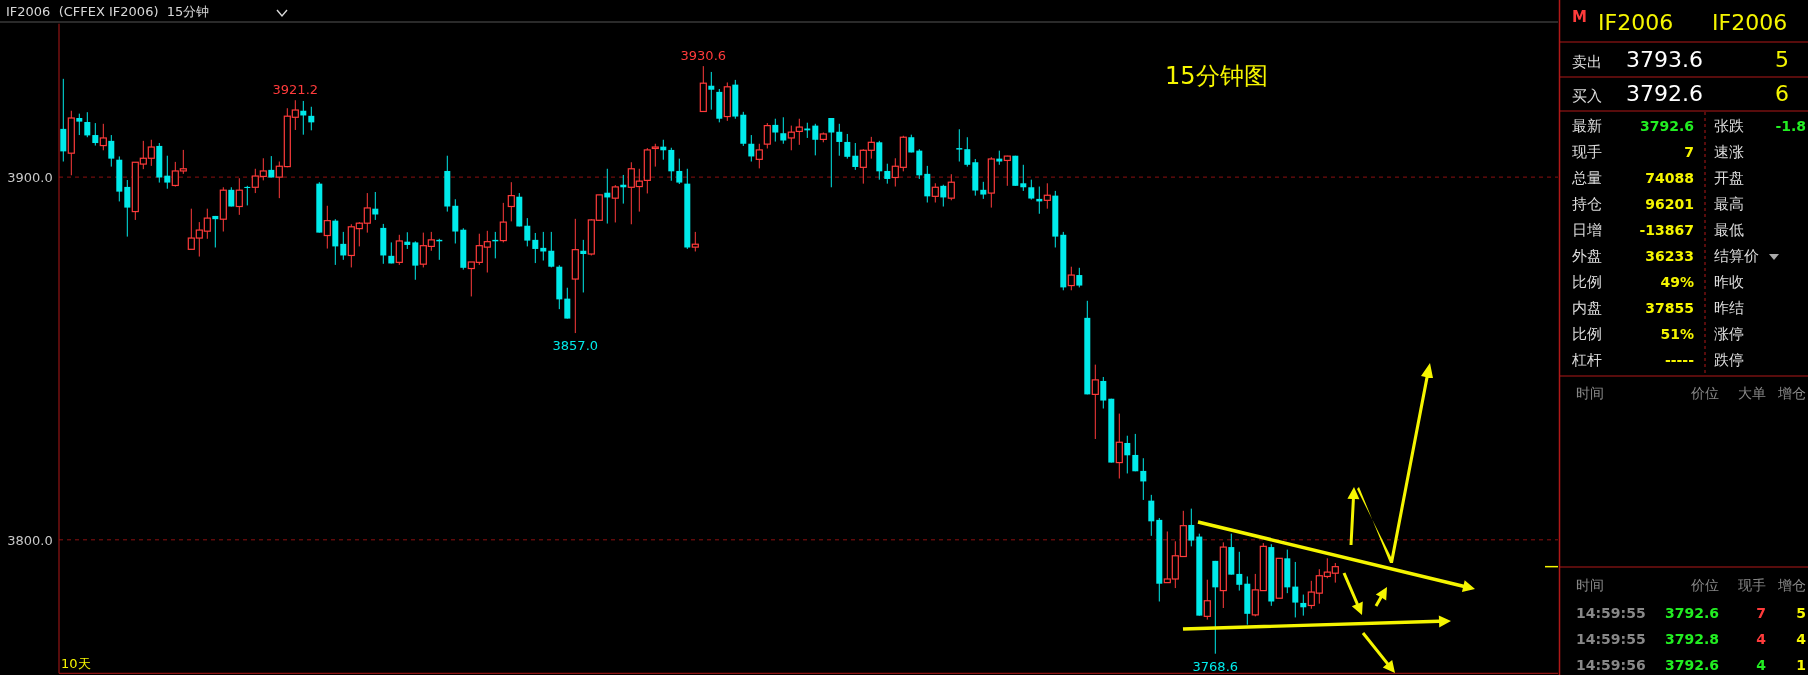  What do you see at coordinates (1587, 126) in the screenshot?
I see `text: 最新` at bounding box center [1587, 126].